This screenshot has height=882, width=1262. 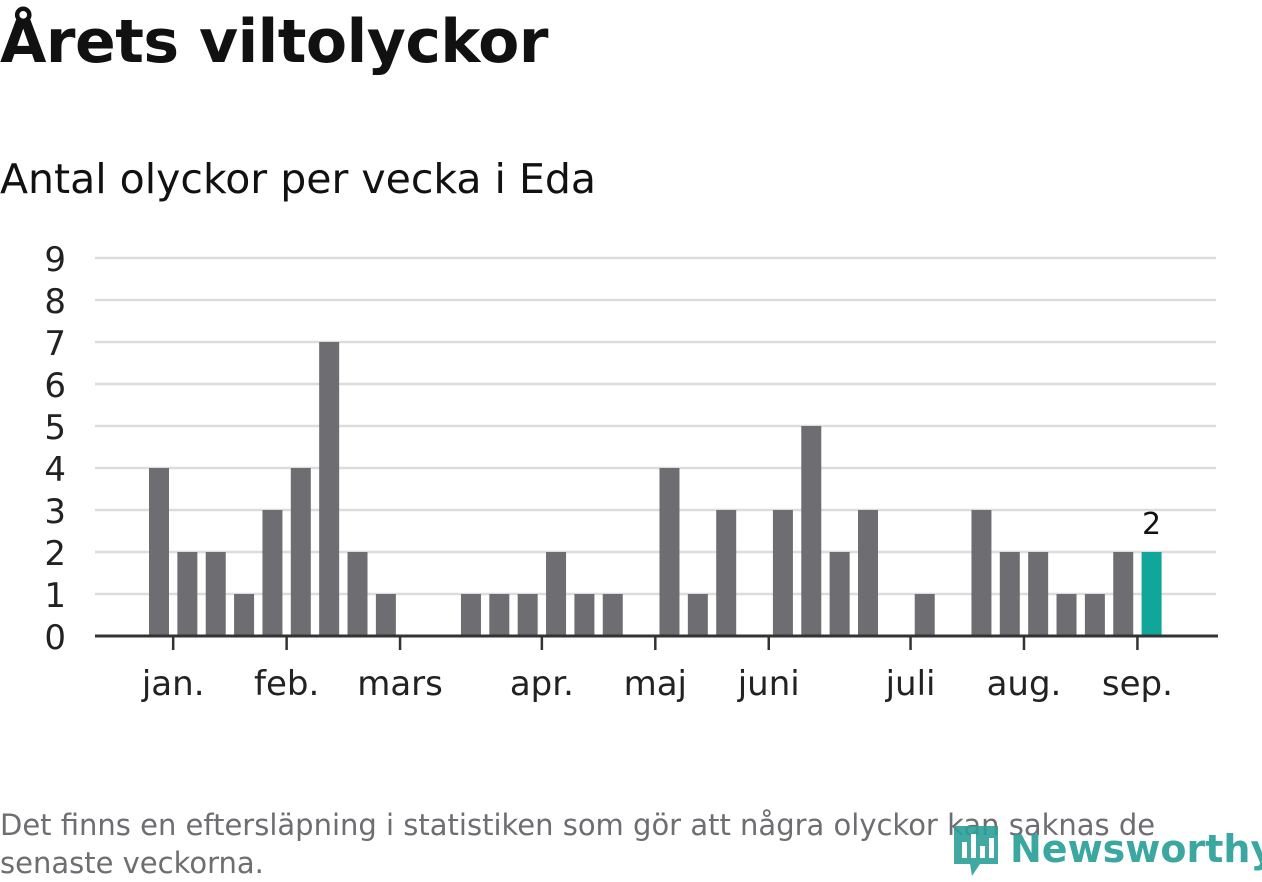 I want to click on y-tick-label: 6, so click(x=55, y=386).